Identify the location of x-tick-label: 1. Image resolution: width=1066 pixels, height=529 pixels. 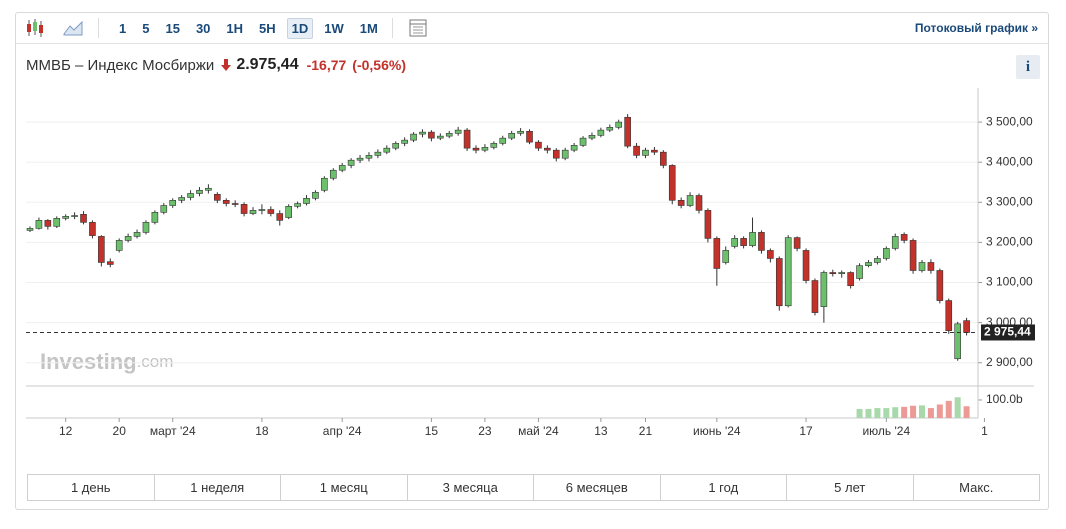
(984, 431).